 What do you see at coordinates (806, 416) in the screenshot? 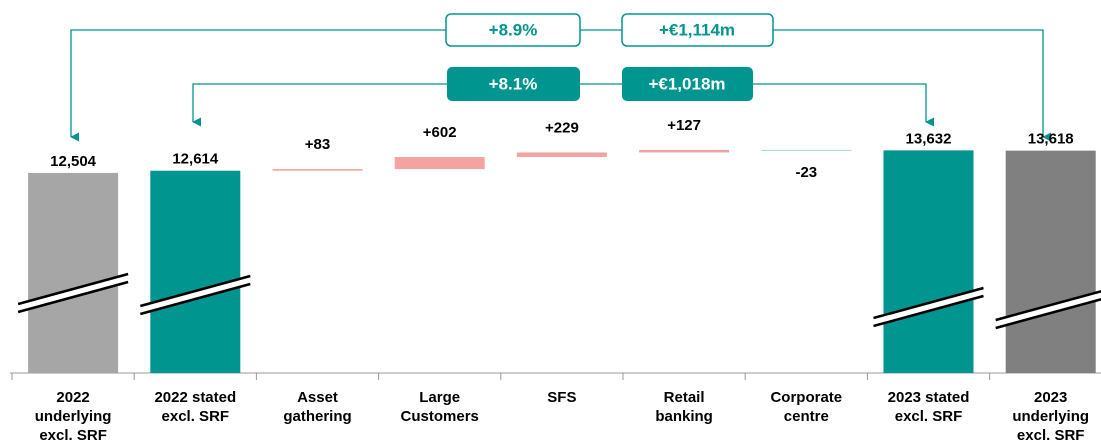
I see `x-tick-label: centre` at bounding box center [806, 416].